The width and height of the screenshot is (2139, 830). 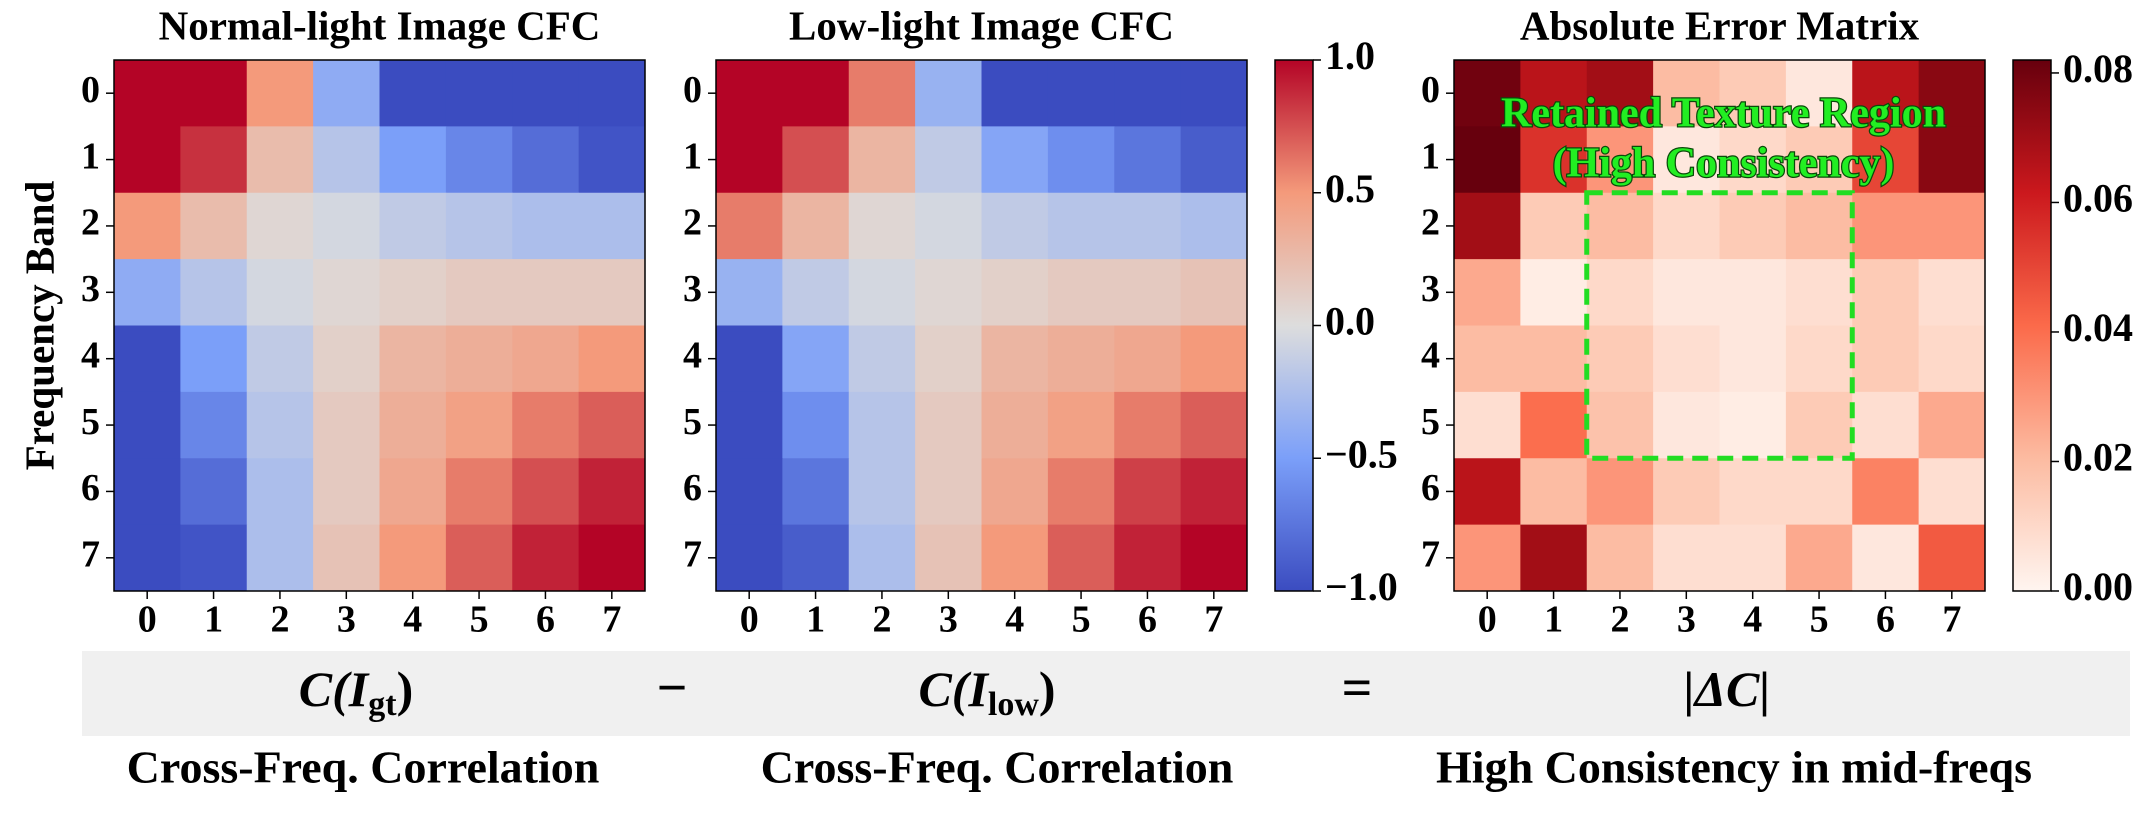 What do you see at coordinates (1720, 25) in the screenshot?
I see `chart-title: Absolute Error Matrix` at bounding box center [1720, 25].